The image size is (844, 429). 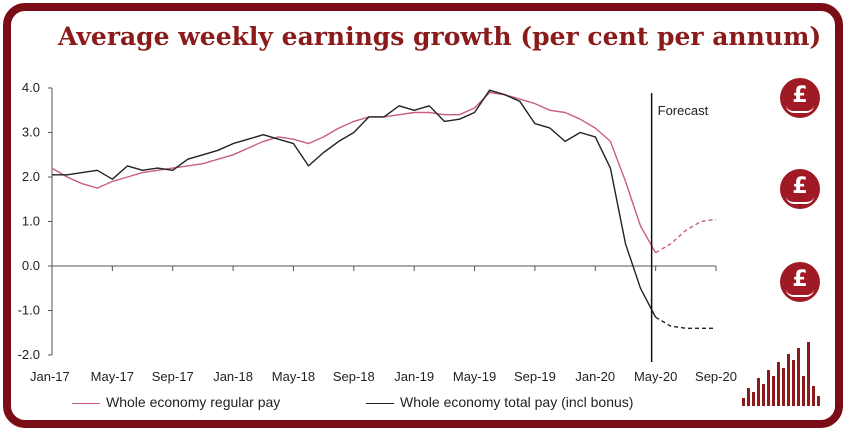 What do you see at coordinates (517, 402) in the screenshot?
I see `legend-label-total: Whole economy total pay (incl bonus)` at bounding box center [517, 402].